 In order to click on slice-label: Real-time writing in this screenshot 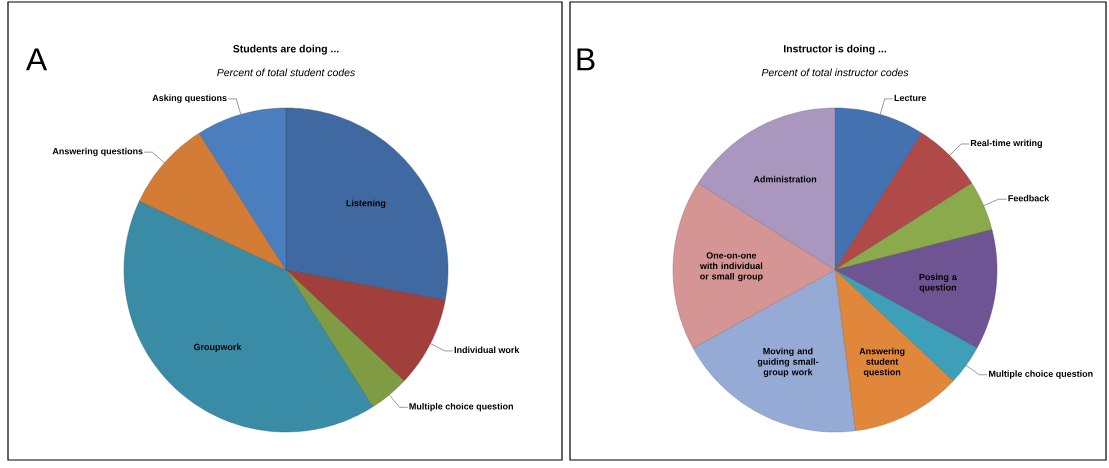, I will do `click(1006, 143)`.